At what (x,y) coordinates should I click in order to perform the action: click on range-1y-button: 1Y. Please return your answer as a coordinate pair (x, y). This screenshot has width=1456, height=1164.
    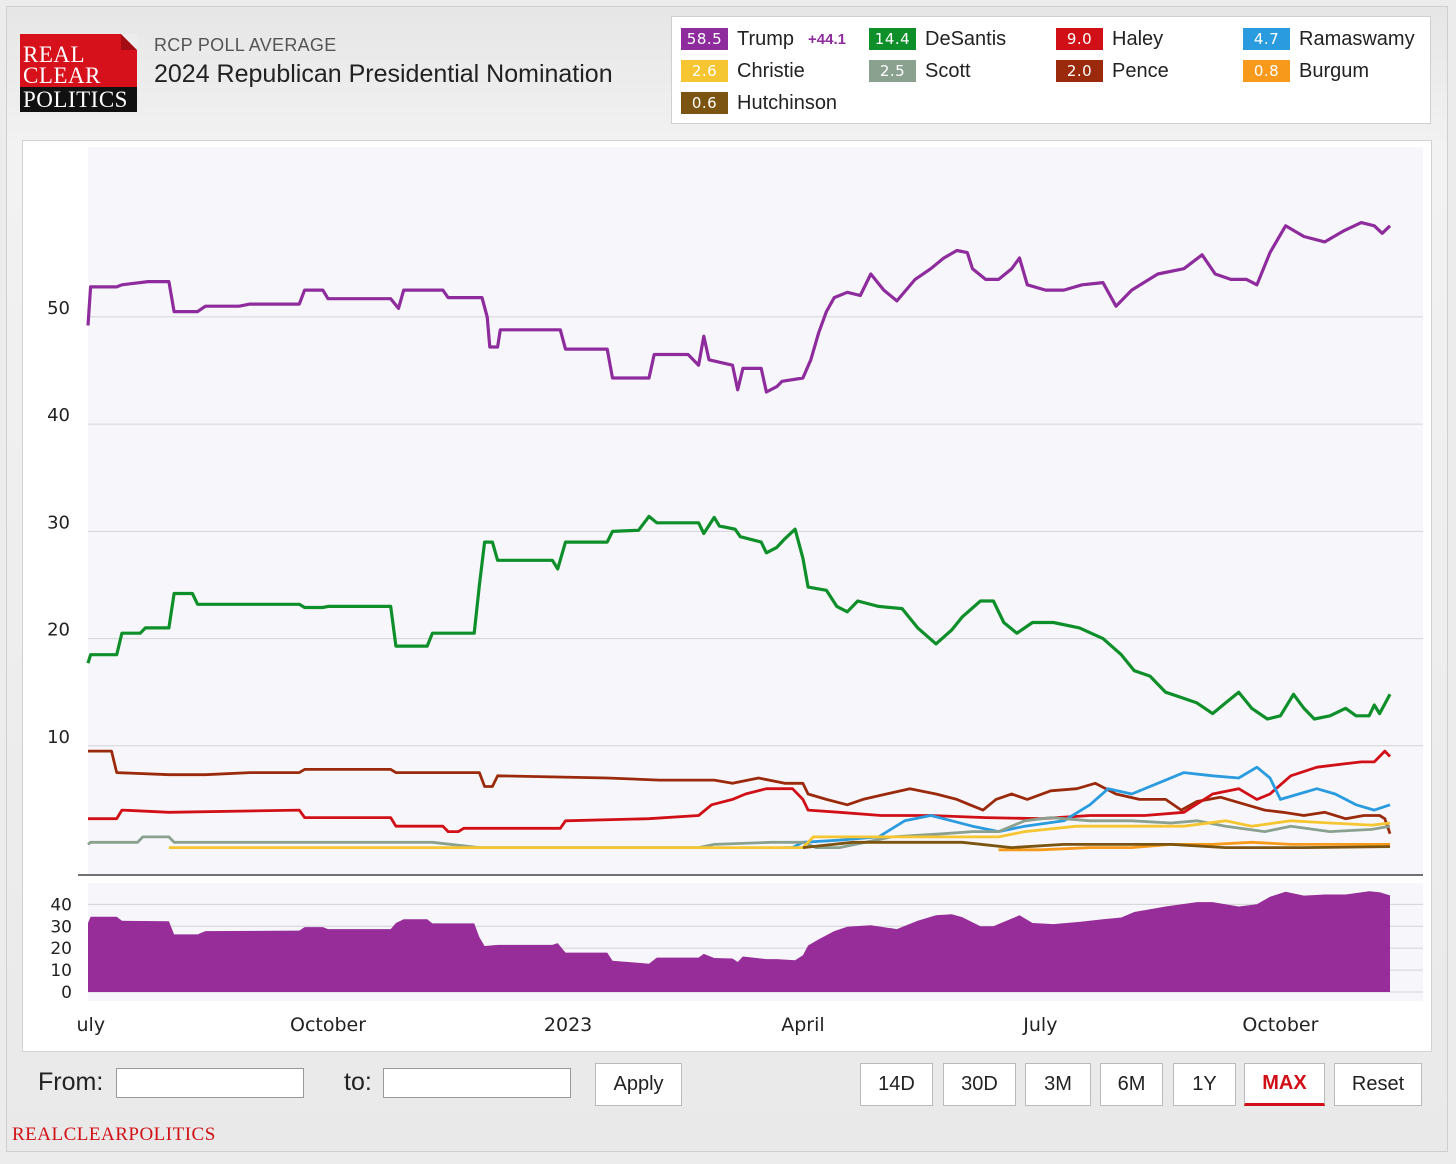
    Looking at the image, I should click on (1204, 1084).